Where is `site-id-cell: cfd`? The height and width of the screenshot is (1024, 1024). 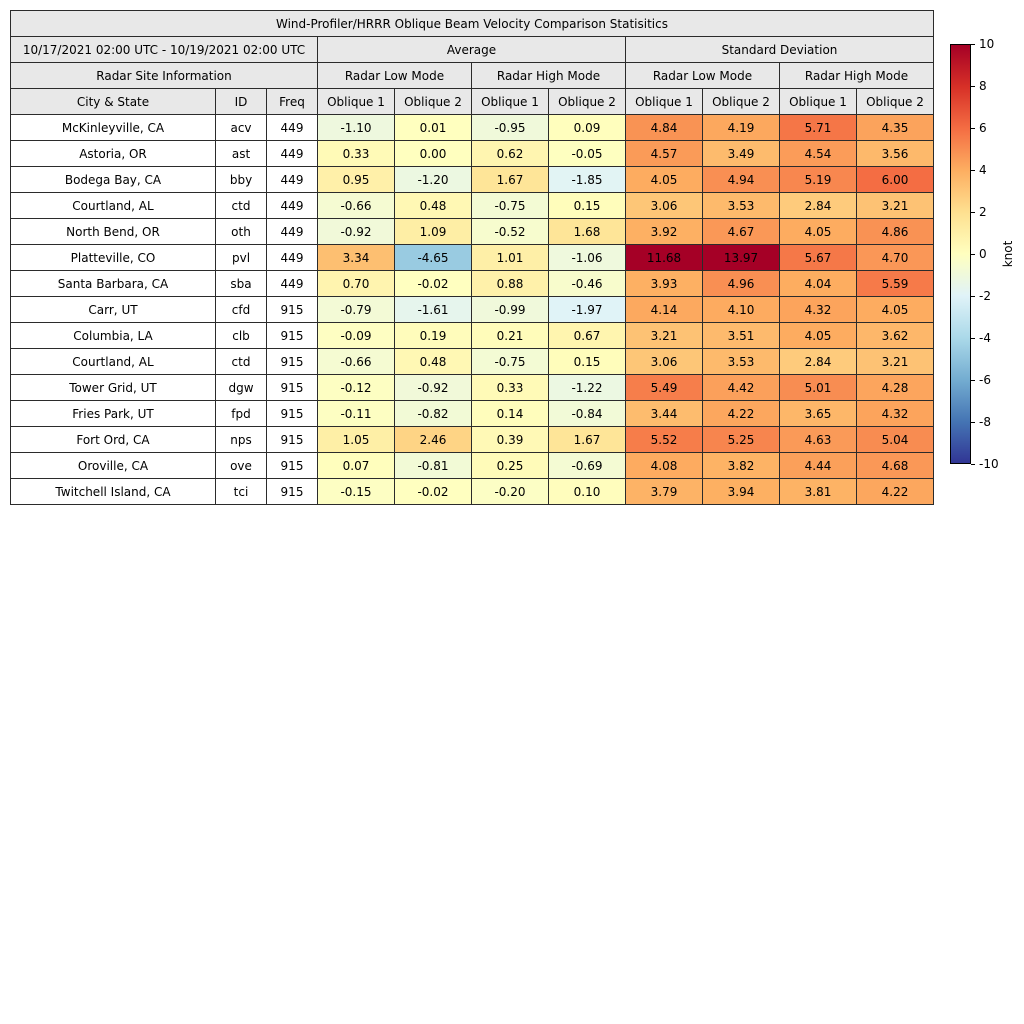 site-id-cell: cfd is located at coordinates (241, 309).